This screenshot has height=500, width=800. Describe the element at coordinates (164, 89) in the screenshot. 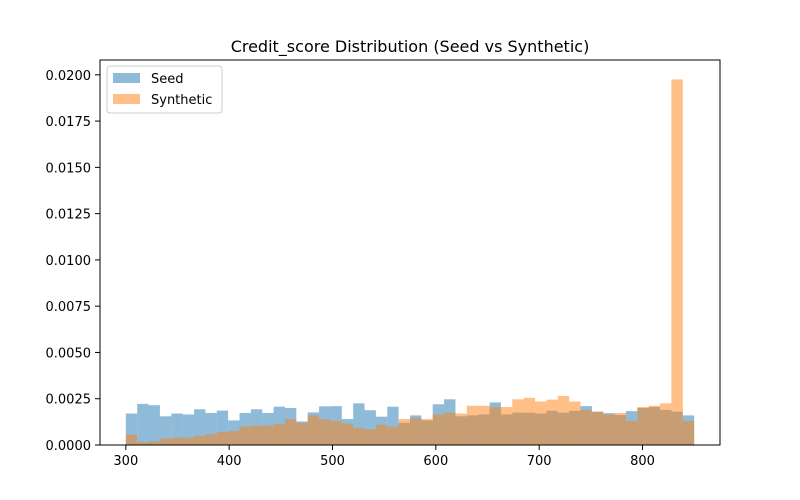

I see `legend: Seed Synthetic` at that location.